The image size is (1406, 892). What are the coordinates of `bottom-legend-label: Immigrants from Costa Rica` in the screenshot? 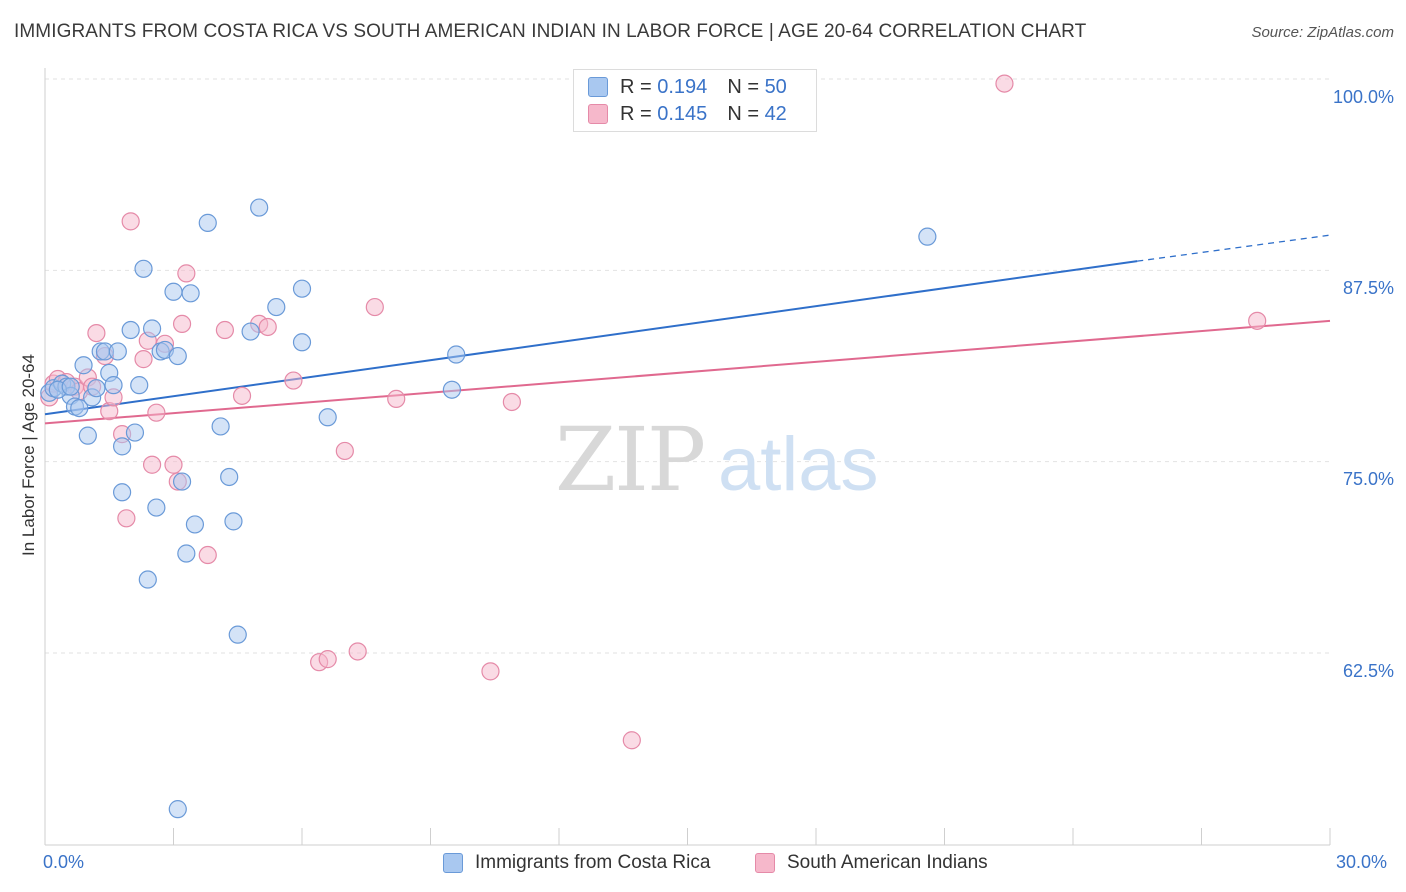 It's located at (593, 862).